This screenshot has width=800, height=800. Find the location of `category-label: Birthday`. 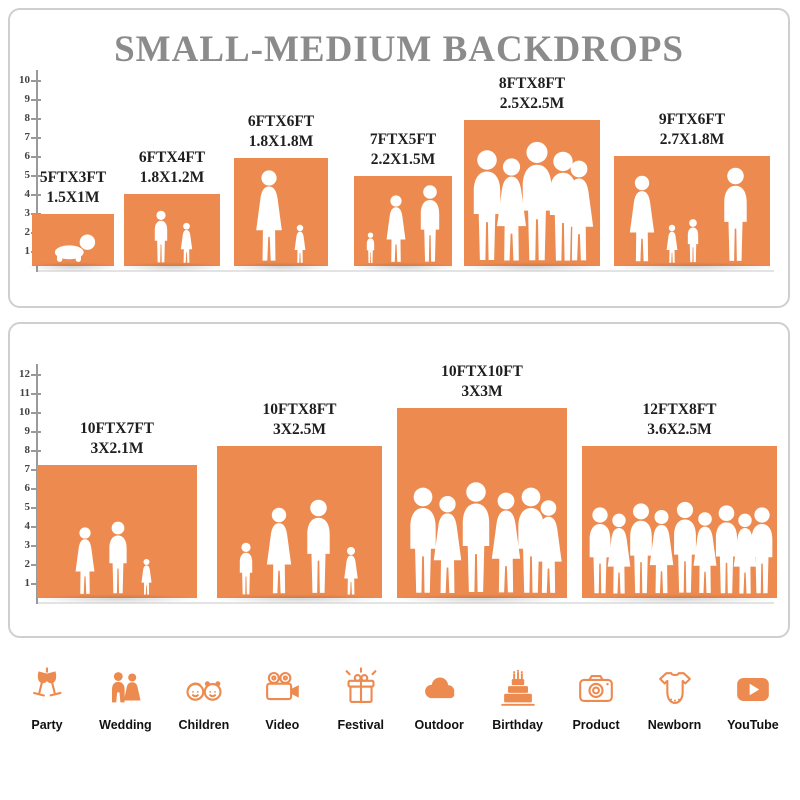

category-label: Birthday is located at coordinates (517, 725).